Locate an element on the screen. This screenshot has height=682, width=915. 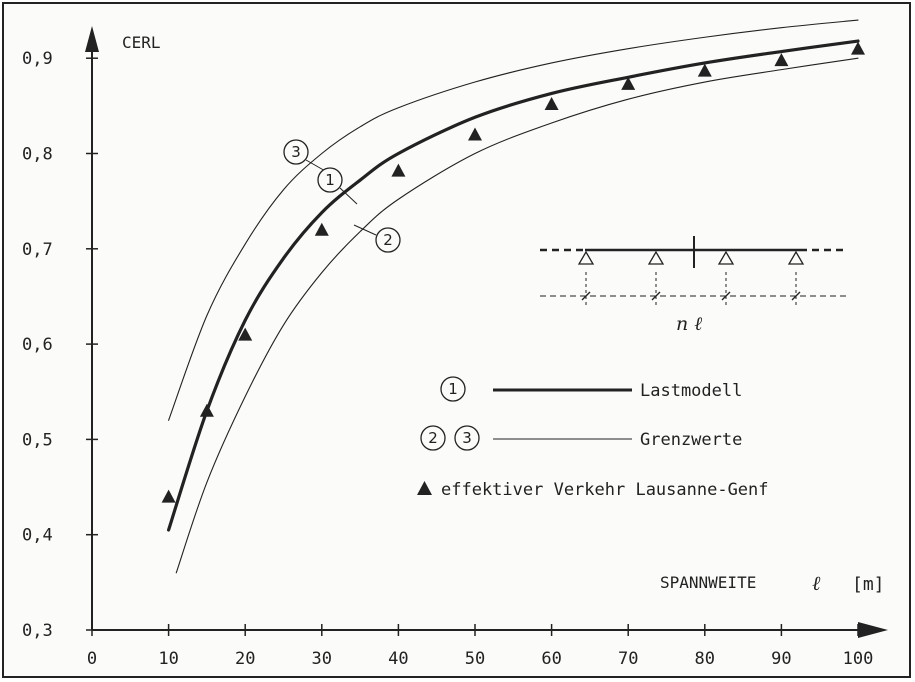
x-tick-label: 50 is located at coordinates (475, 659).